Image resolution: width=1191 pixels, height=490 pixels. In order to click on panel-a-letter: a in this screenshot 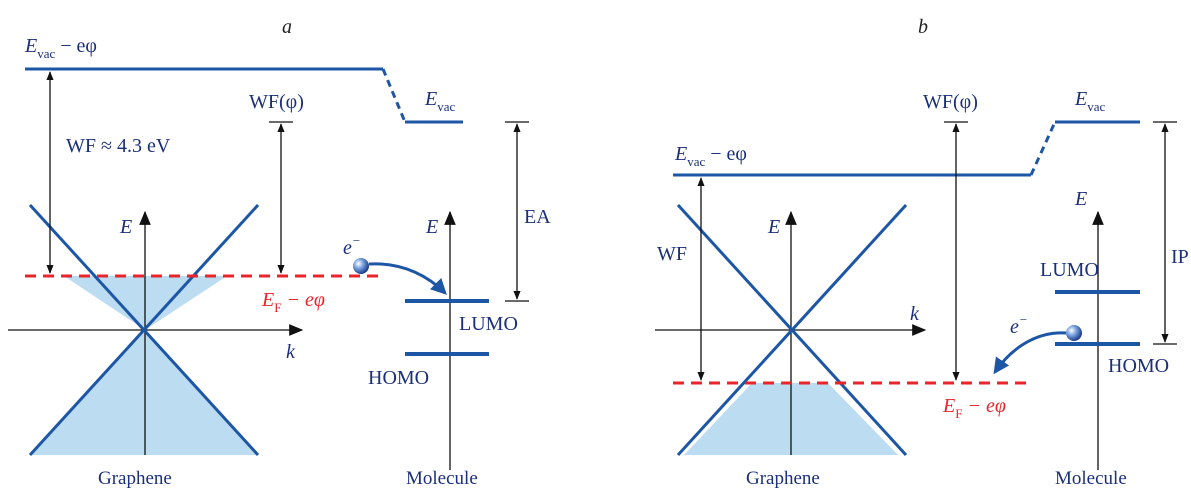, I will do `click(287, 27)`.